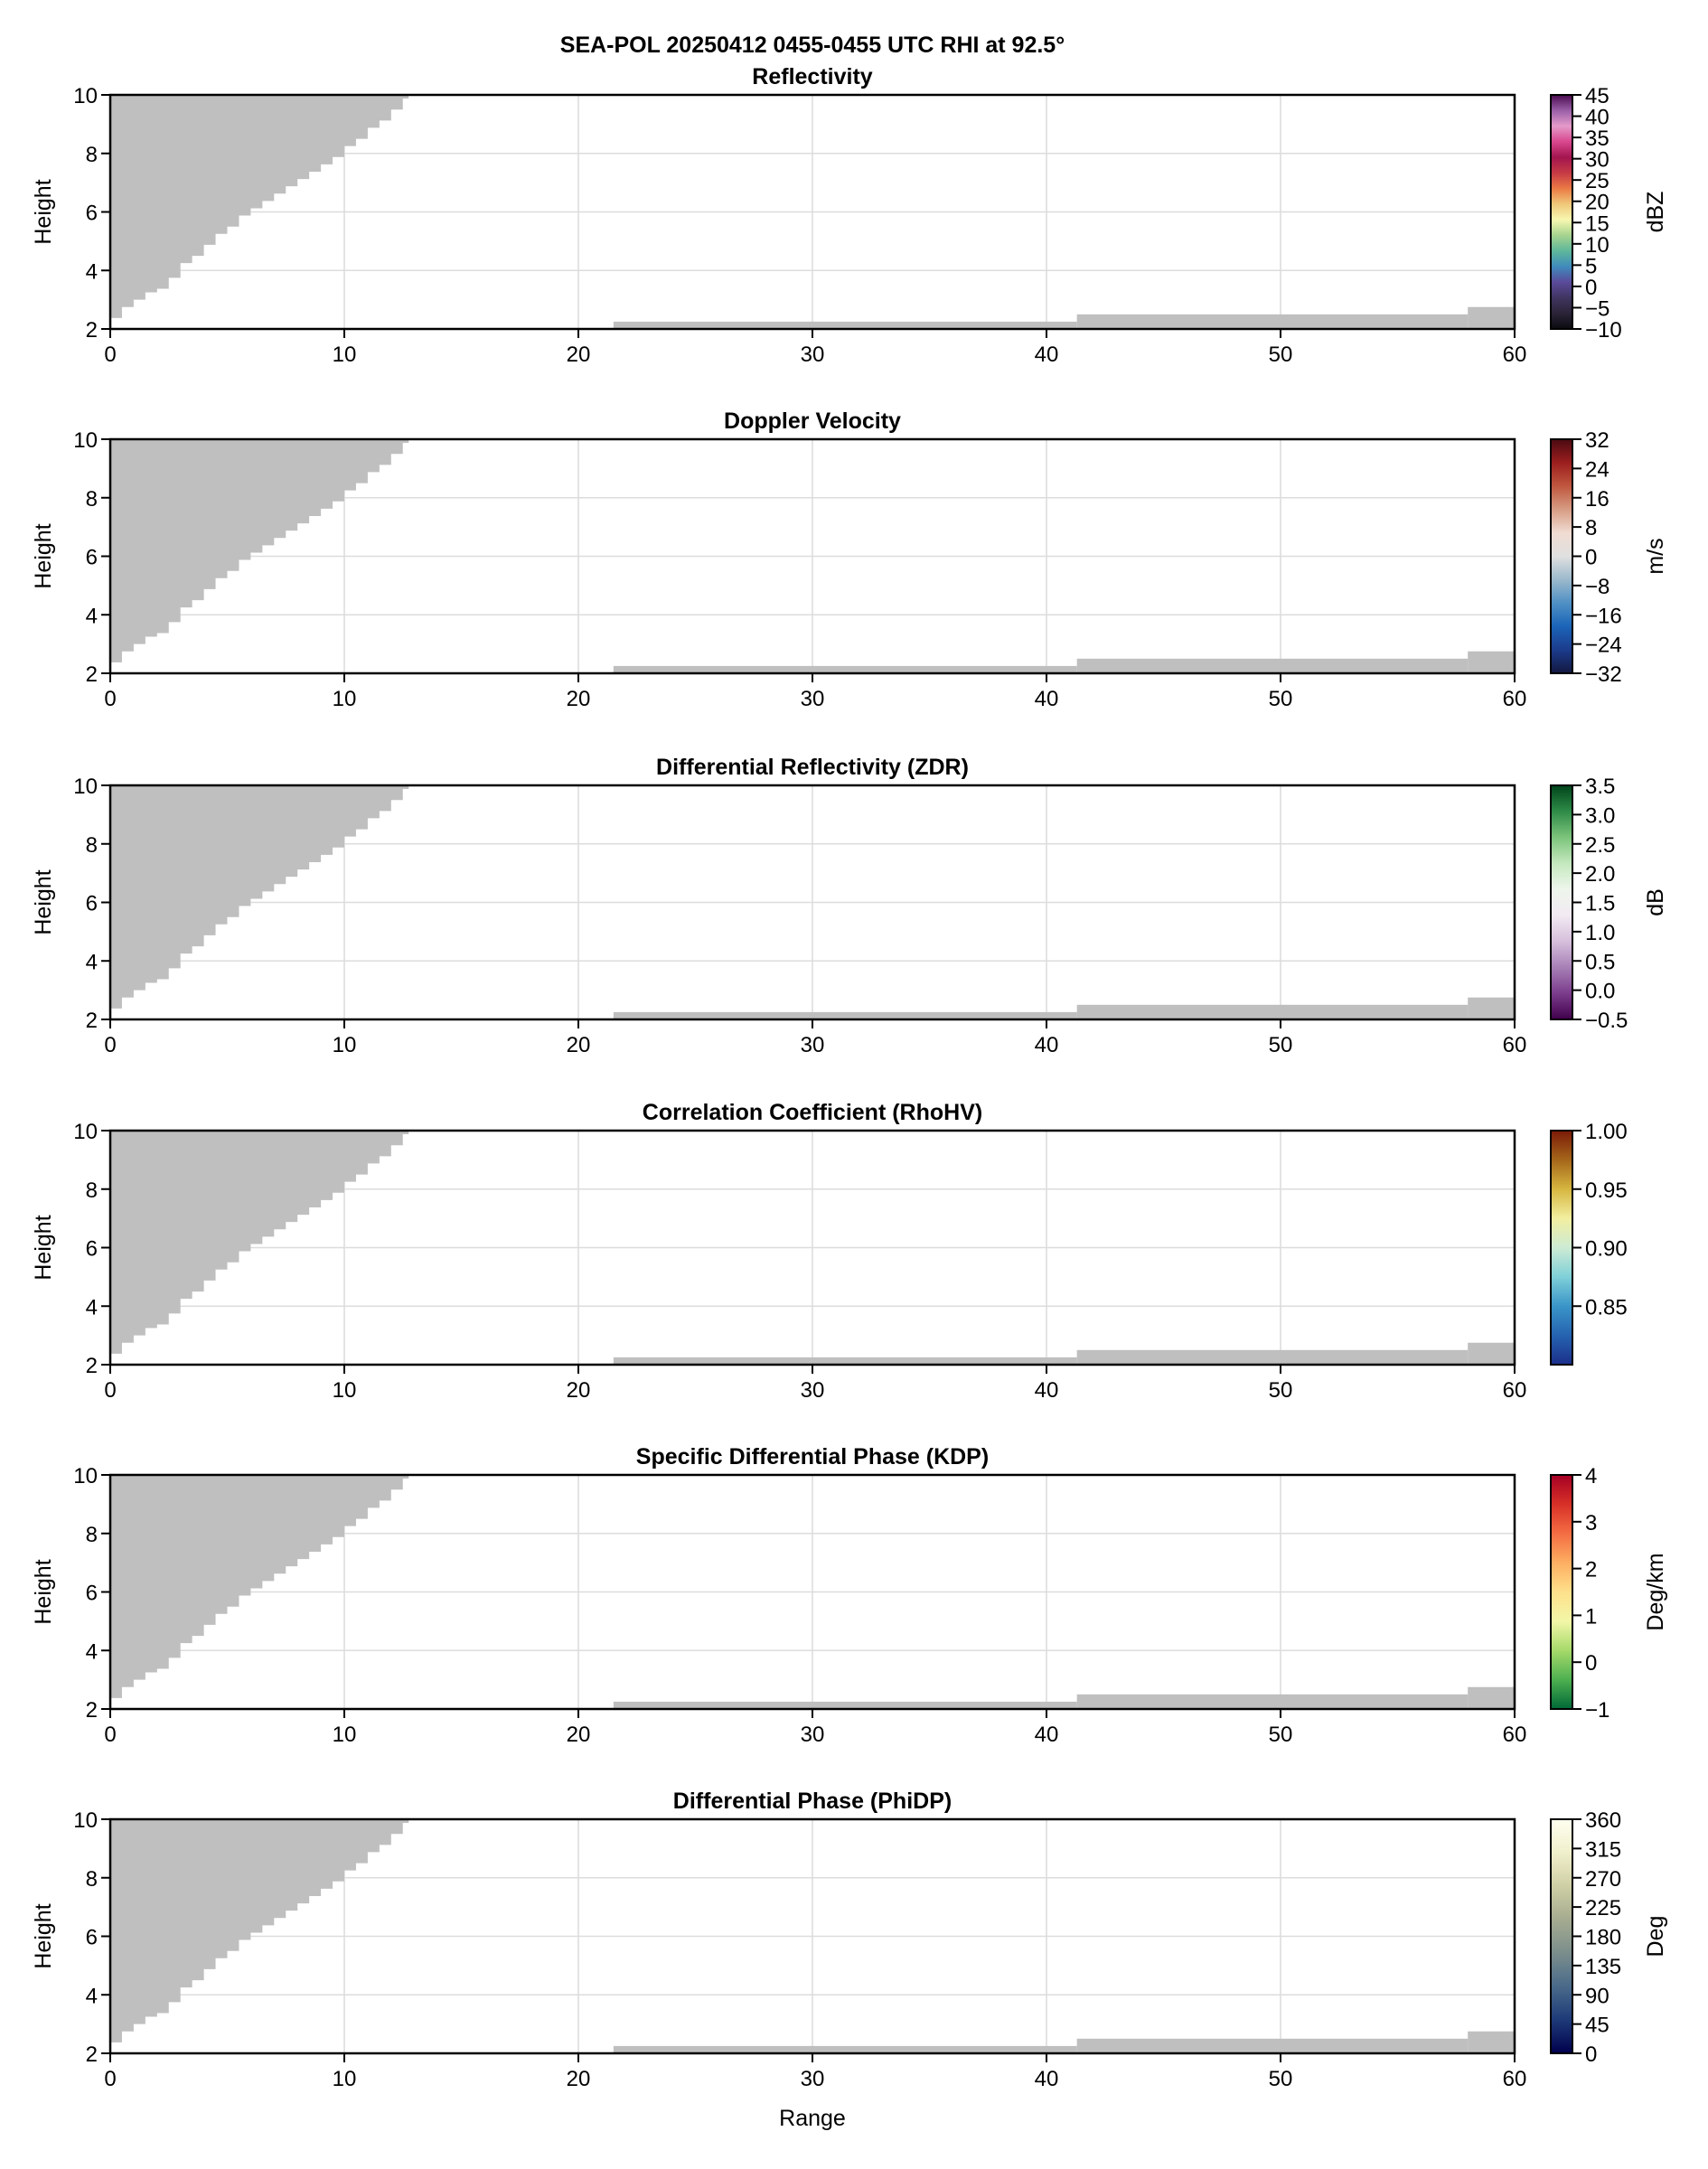  What do you see at coordinates (1597, 2026) in the screenshot?
I see `colorbar-tick-label: 45` at bounding box center [1597, 2026].